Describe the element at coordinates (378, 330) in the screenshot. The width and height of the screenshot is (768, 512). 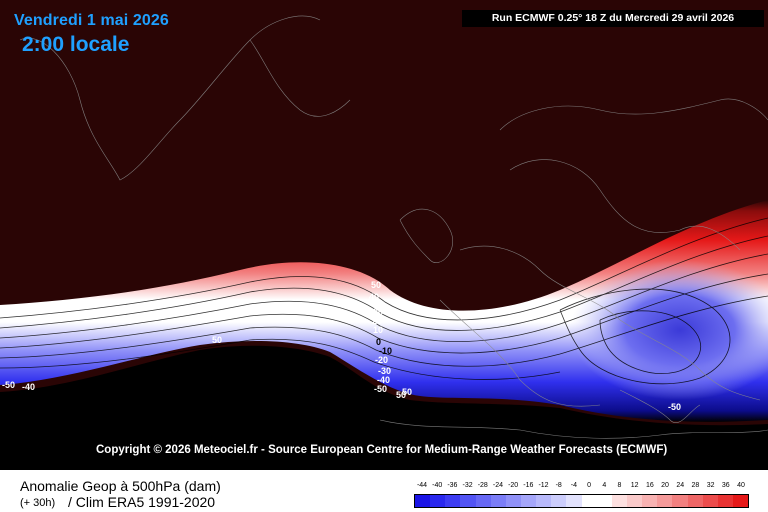
I see `contour-label: 10` at that location.